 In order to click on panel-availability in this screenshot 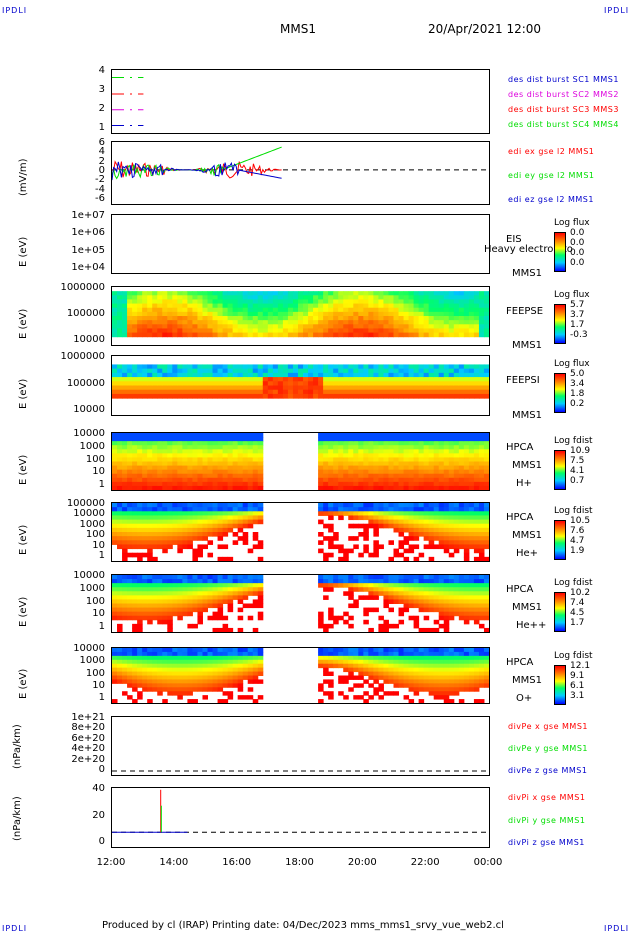, I will do `click(300, 101)`.